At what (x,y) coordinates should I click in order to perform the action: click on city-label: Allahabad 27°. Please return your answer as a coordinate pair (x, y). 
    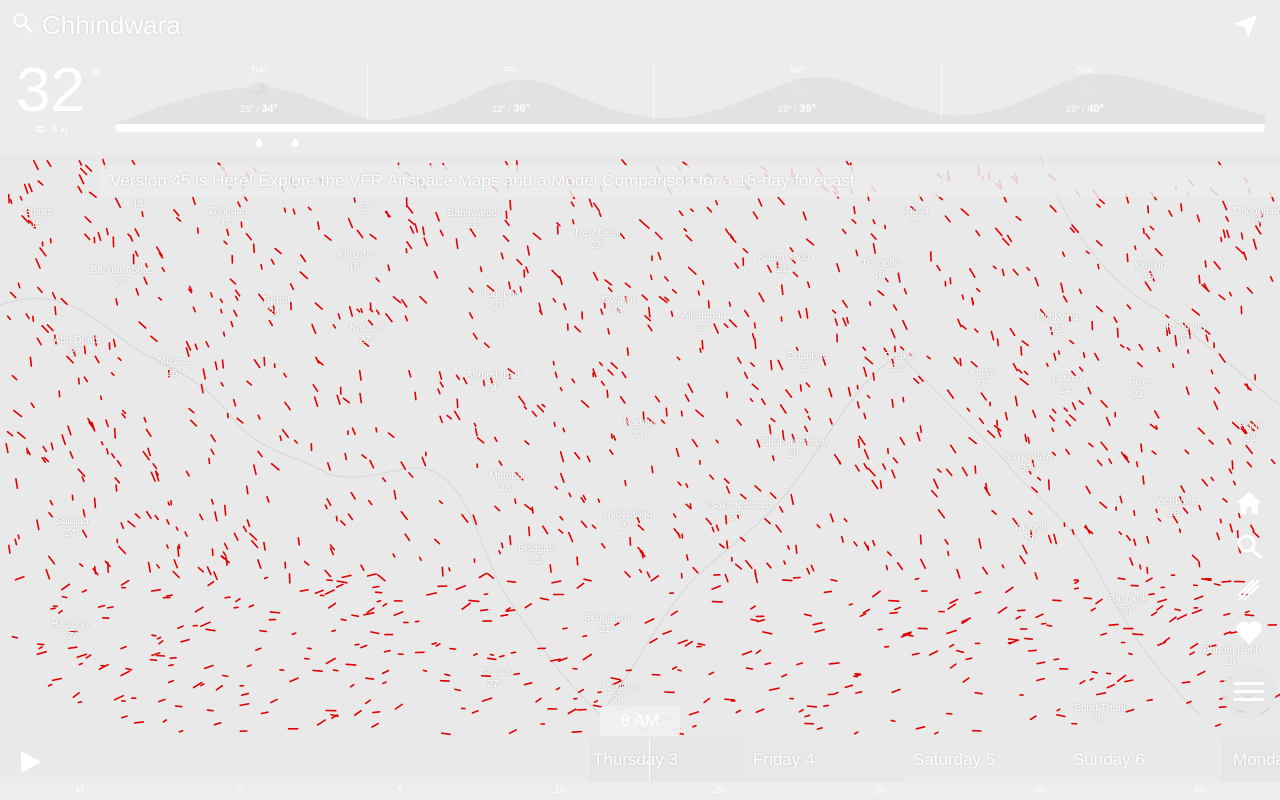
    Looking at the image, I should click on (704, 322).